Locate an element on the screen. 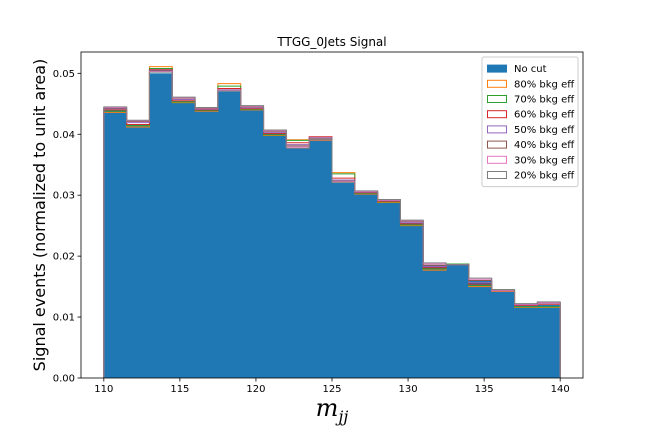  legend-label: 40% bkg eff is located at coordinates (544, 145).